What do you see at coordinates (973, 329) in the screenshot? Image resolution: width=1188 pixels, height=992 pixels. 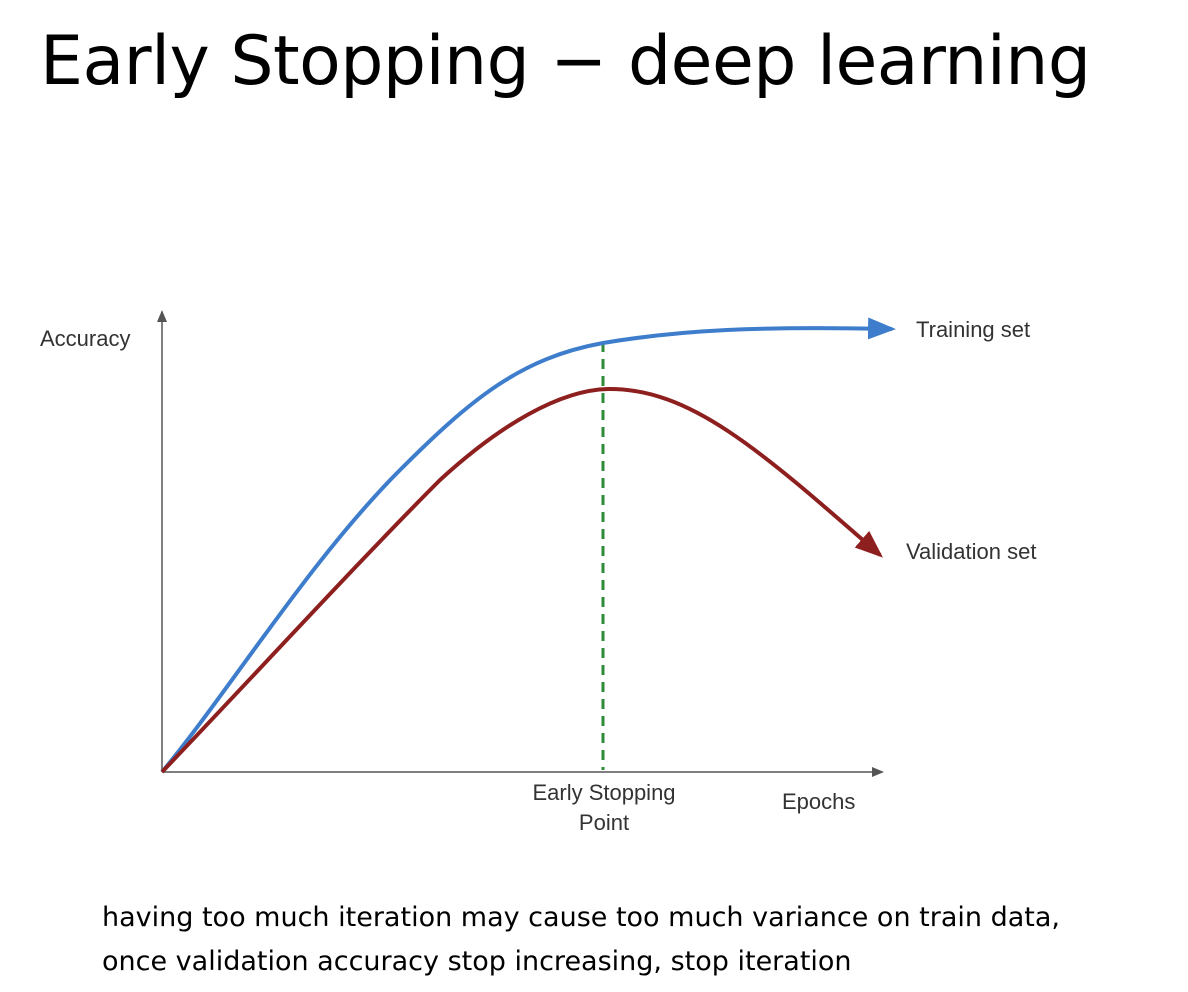 I see `training-set-label: Training set` at bounding box center [973, 329].